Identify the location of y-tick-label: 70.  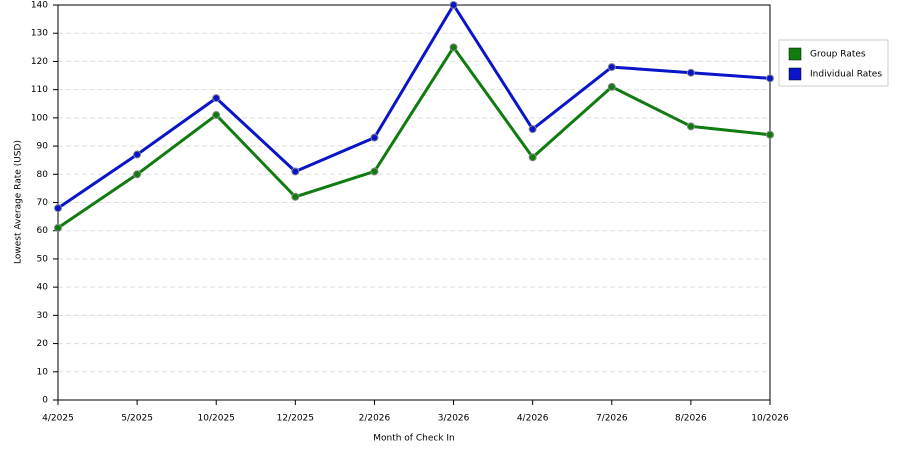
(43, 203).